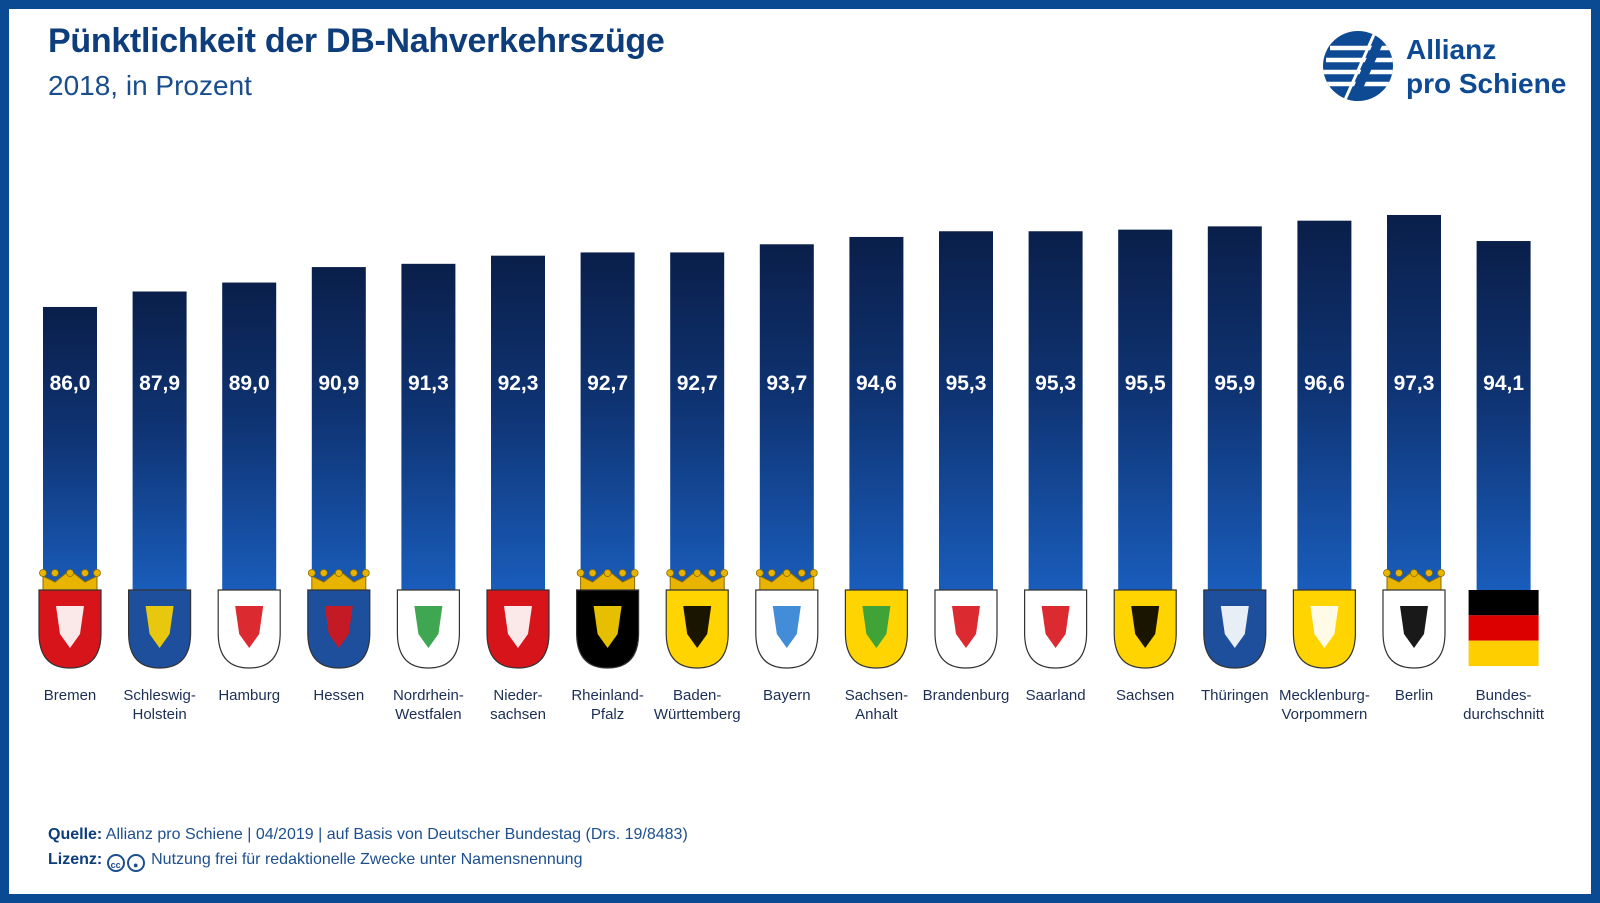 The width and height of the screenshot is (1600, 903). I want to click on category-label-10: Sachsen-Anhalt, so click(876, 705).